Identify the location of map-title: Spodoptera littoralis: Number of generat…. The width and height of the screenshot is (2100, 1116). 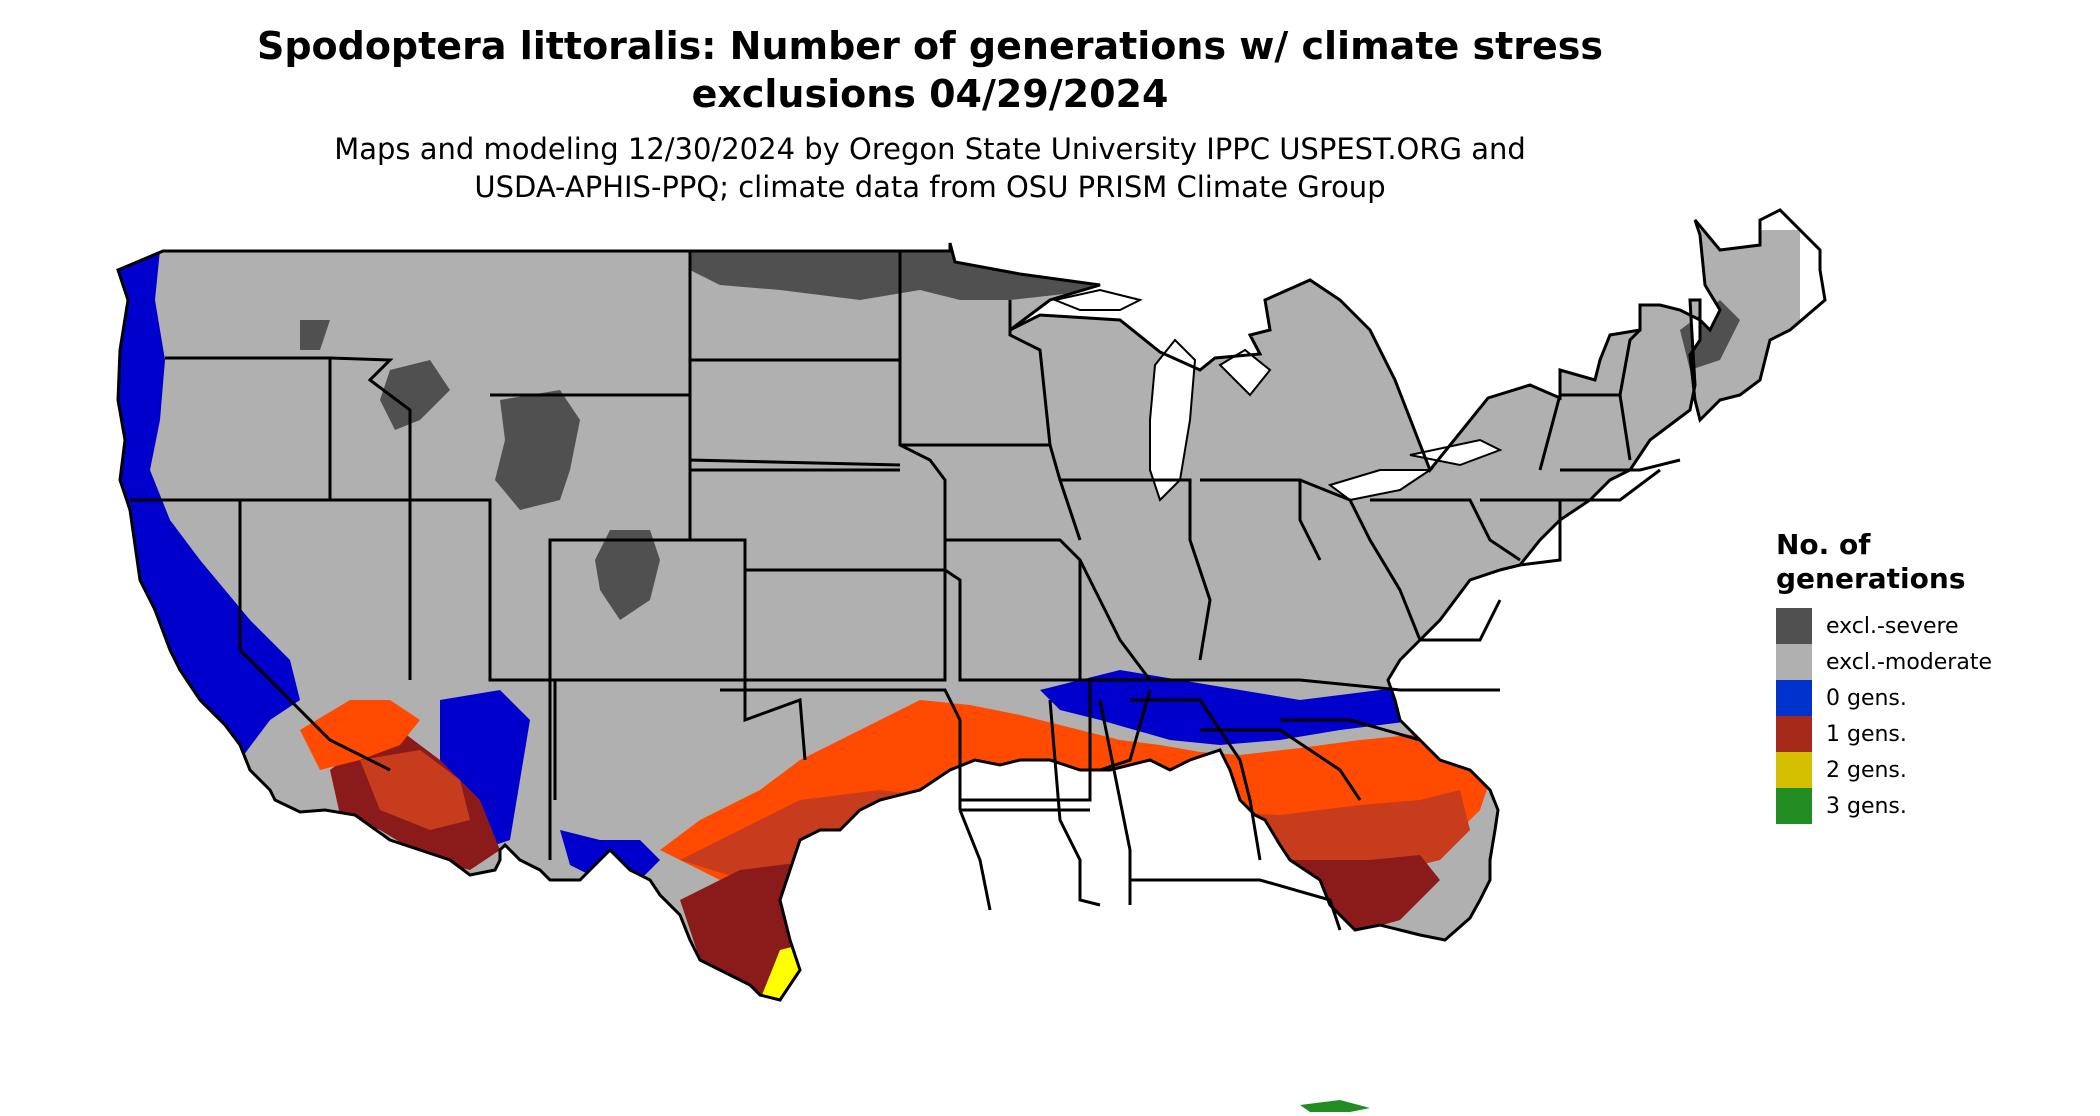
(930, 70).